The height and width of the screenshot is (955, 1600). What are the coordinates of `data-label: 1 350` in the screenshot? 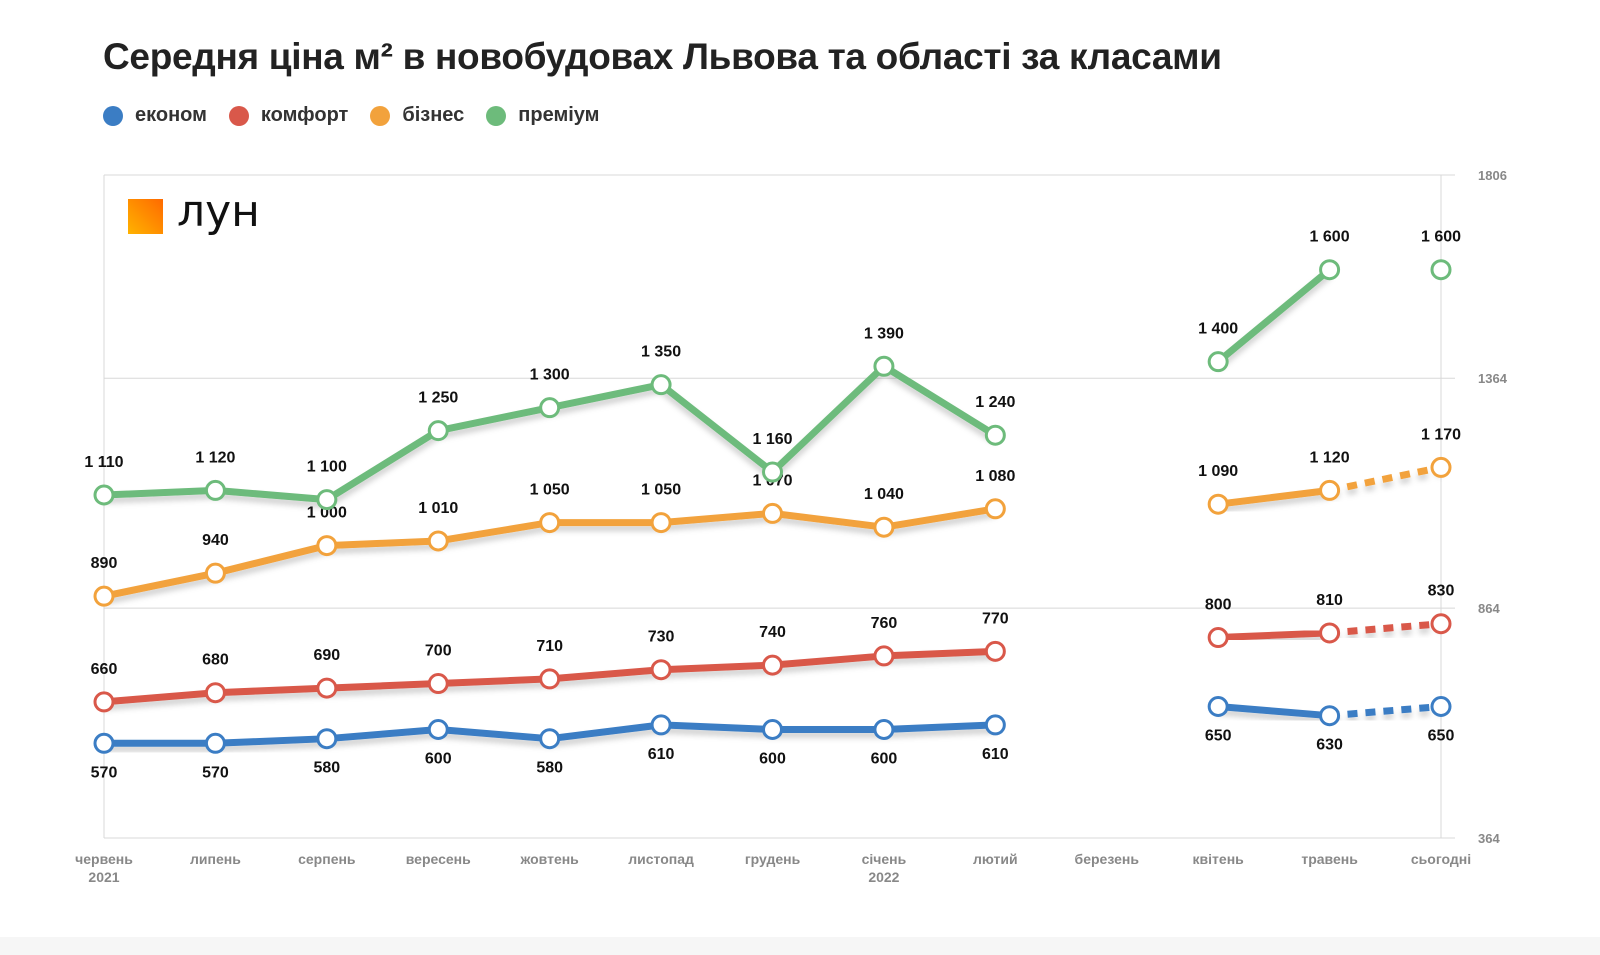 It's located at (661, 352).